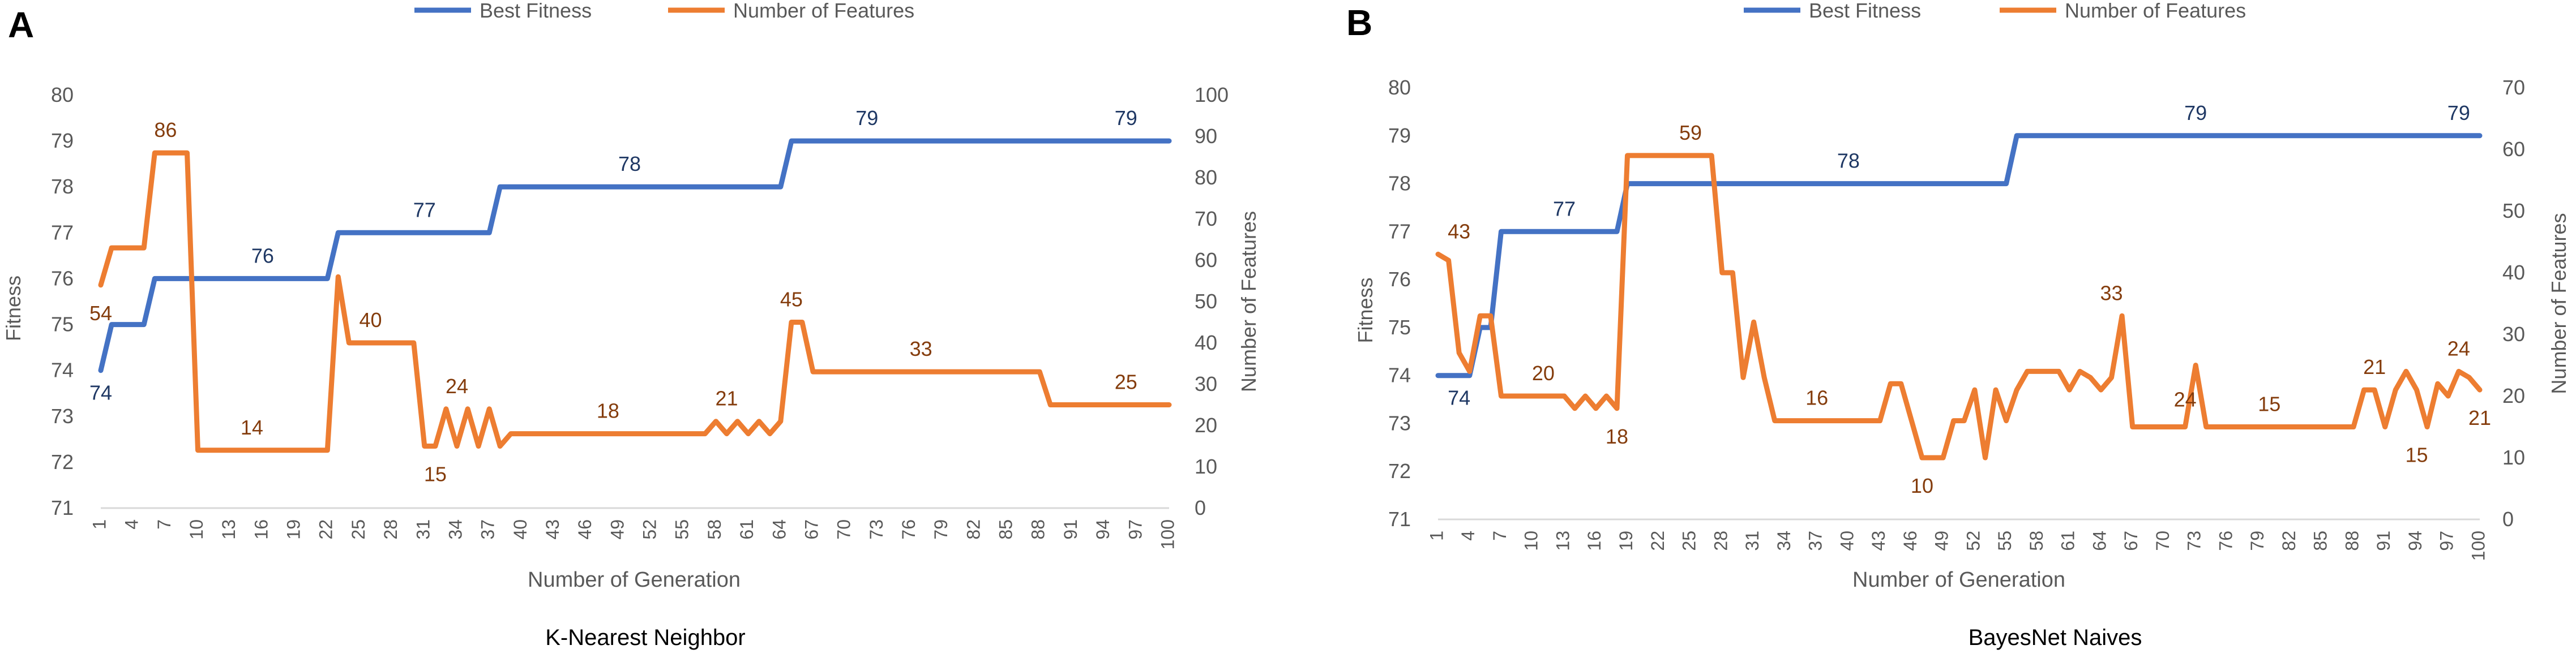  What do you see at coordinates (2458, 113) in the screenshot?
I see `fitness-data-label: 79` at bounding box center [2458, 113].